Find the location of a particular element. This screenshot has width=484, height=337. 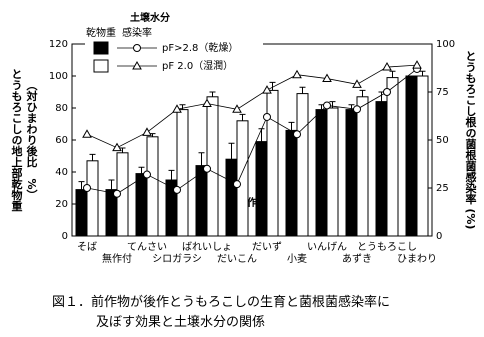

y-tick-label: 20 is located at coordinates (61, 204).